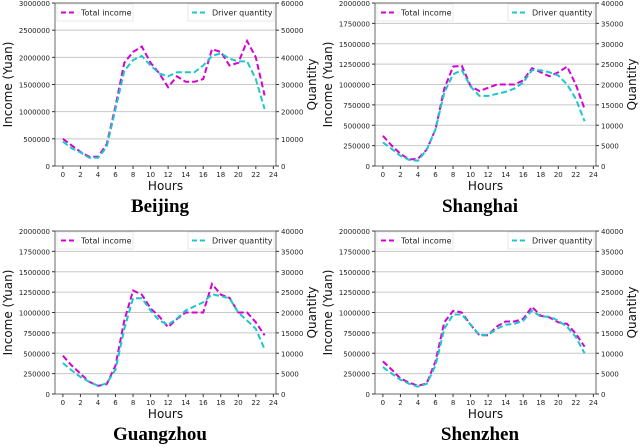 This screenshot has width=640, height=448. I want to click on y2-tick-label: 50000, so click(292, 31).